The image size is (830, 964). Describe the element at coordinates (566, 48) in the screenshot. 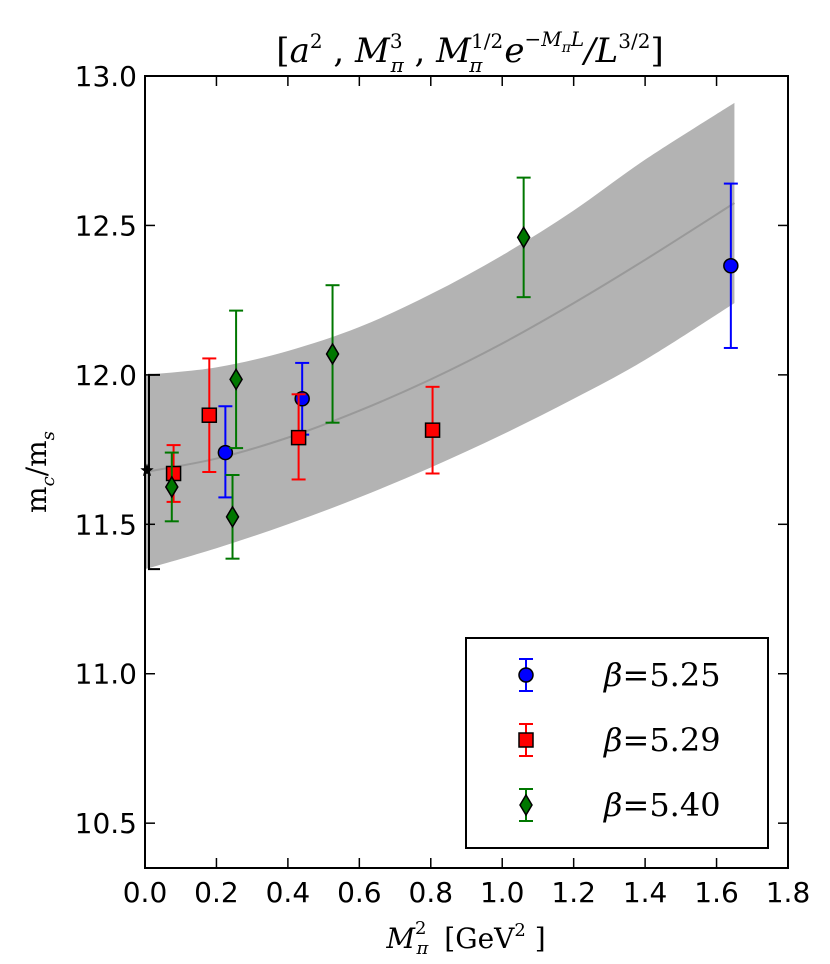

I see `title-exp-sub: π` at that location.